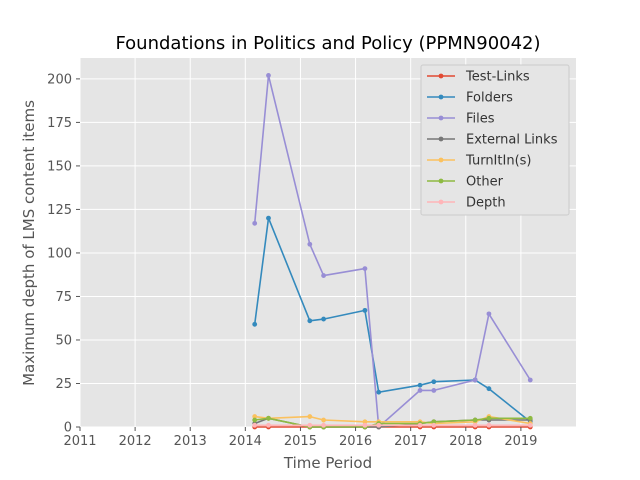  I want to click on x-tick-label: 2012, so click(135, 441).